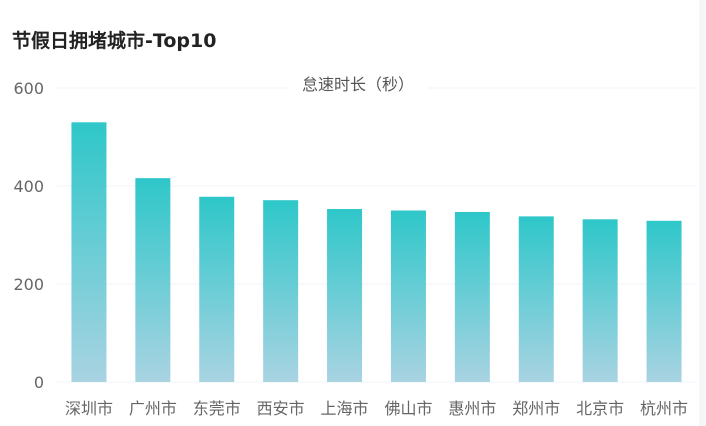 The image size is (706, 426). I want to click on x-axis-ticks: 深圳市 广州市 东莞市 西安市 上海市 佛山市 惠州市 郑州市 北京市 杭州市, so click(376, 408).